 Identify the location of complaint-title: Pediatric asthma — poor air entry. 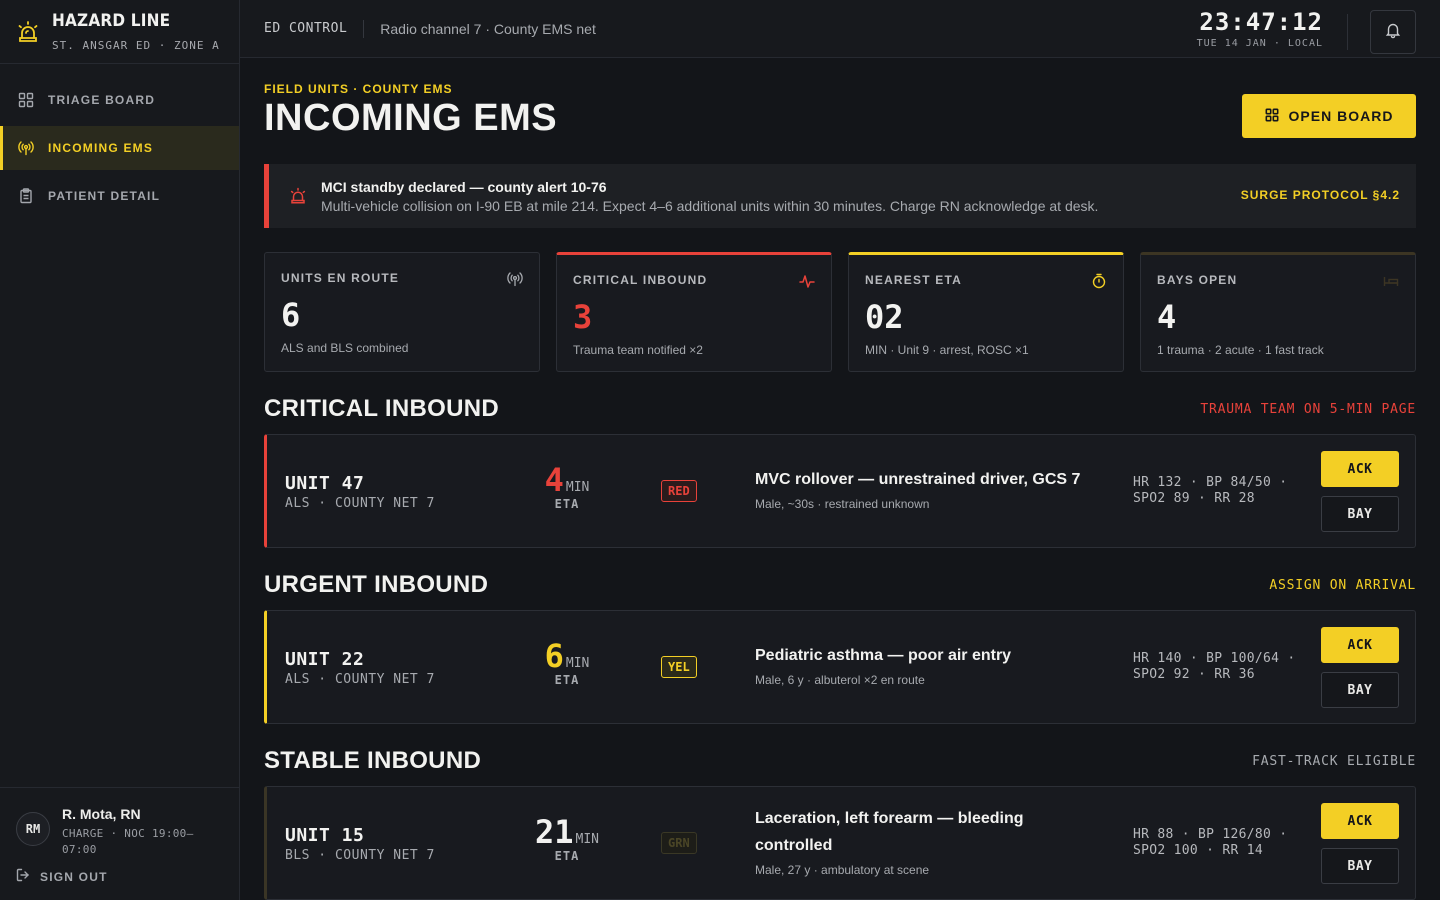
(883, 655).